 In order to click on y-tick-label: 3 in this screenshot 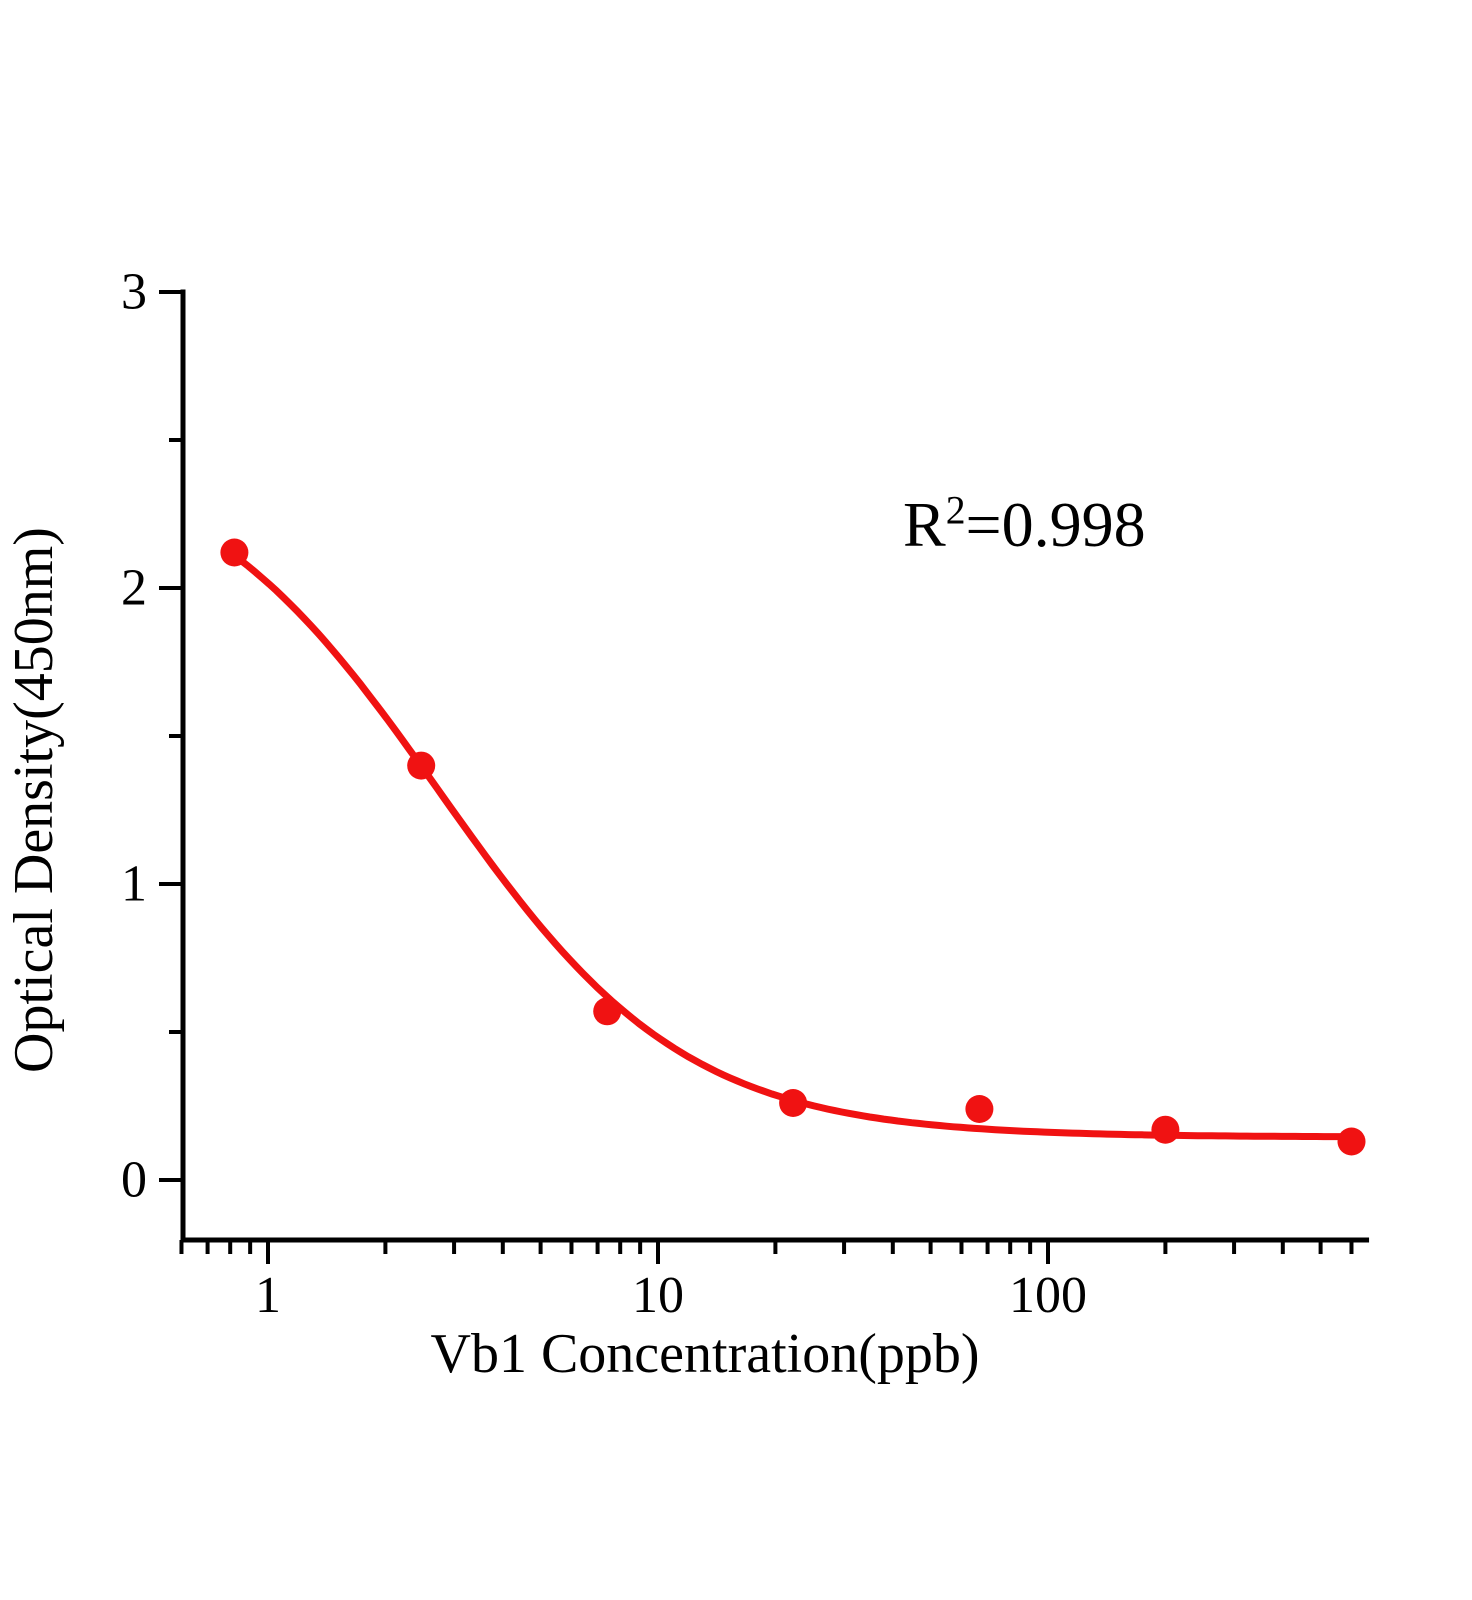, I will do `click(134, 292)`.